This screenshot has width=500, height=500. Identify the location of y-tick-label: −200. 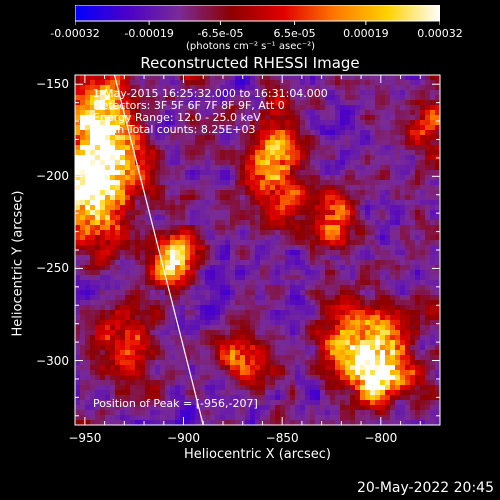
(52, 176).